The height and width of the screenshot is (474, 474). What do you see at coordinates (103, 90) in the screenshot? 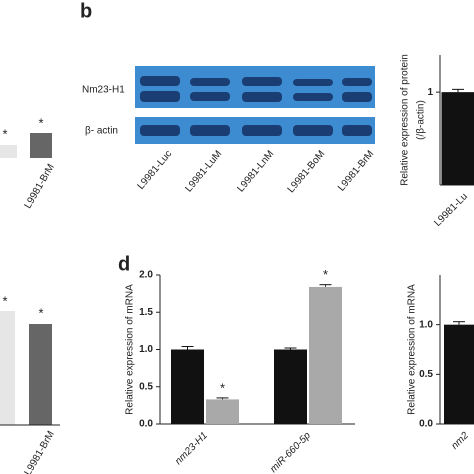
I see `row-label: Nm23-H1` at bounding box center [103, 90].